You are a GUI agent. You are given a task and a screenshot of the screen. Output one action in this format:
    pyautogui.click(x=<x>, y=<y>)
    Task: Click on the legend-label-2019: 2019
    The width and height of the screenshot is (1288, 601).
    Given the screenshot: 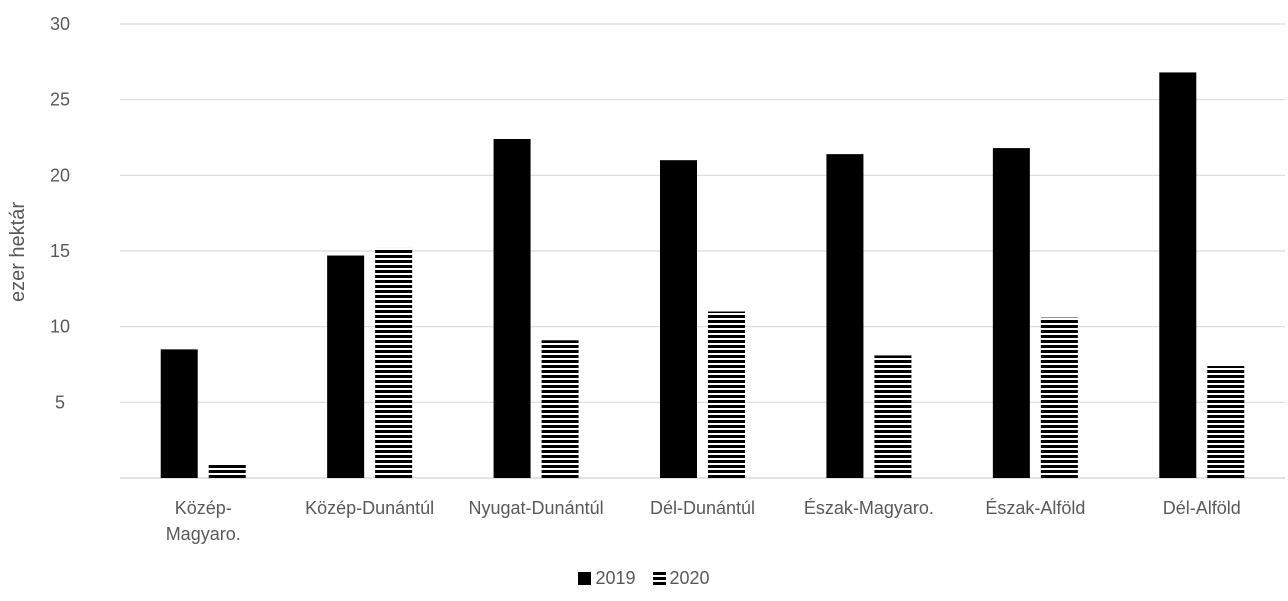 What is the action you would take?
    pyautogui.click(x=615, y=578)
    